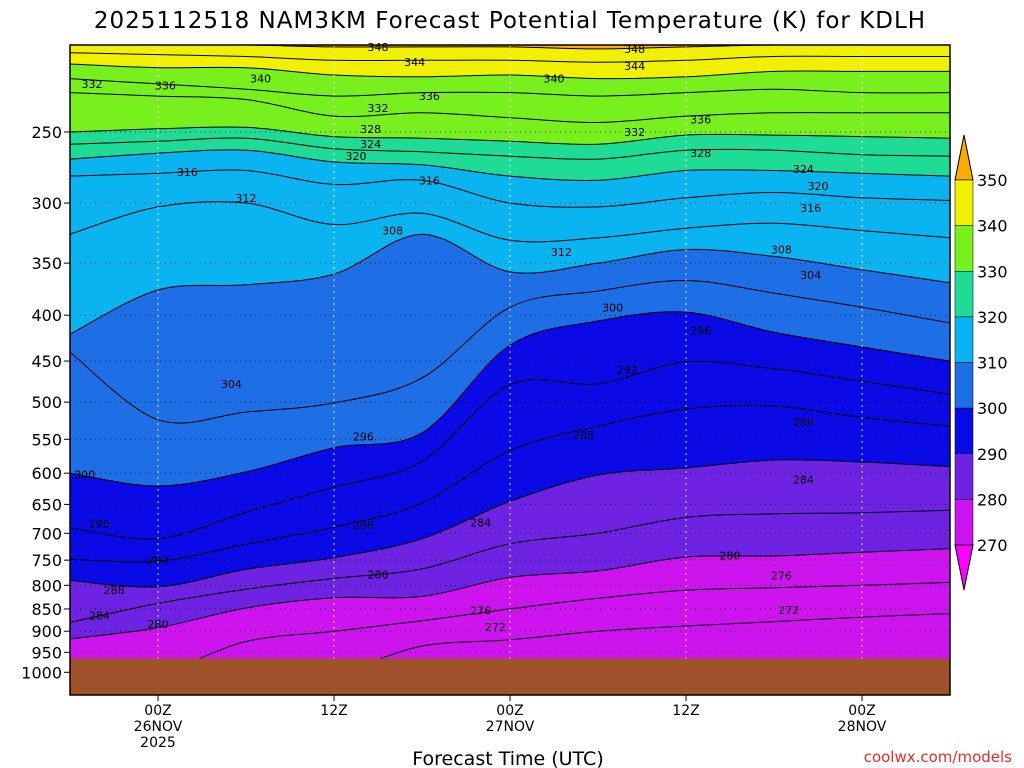 The height and width of the screenshot is (768, 1024). Describe the element at coordinates (992, 317) in the screenshot. I see `colorbar-label: 320` at that location.